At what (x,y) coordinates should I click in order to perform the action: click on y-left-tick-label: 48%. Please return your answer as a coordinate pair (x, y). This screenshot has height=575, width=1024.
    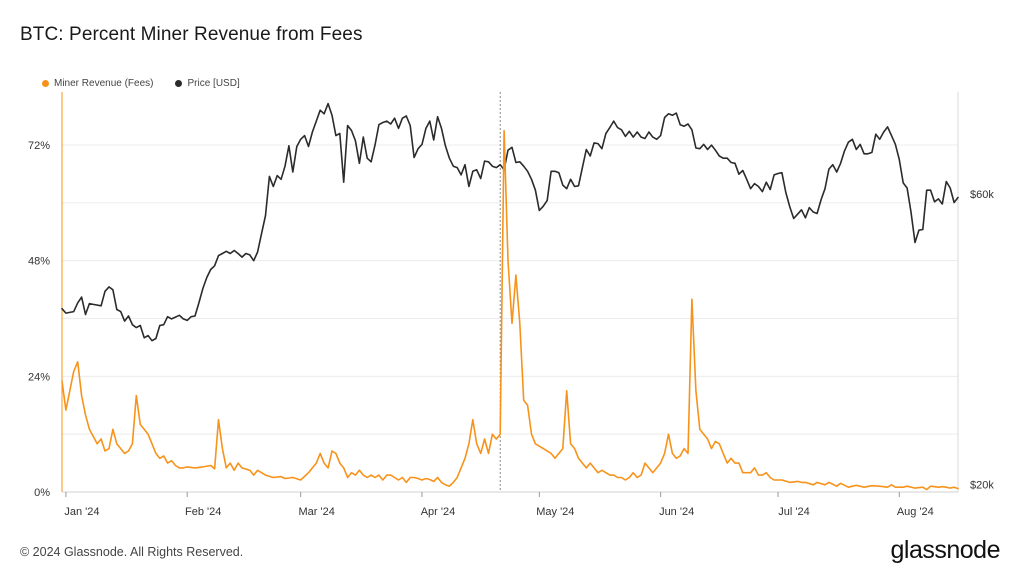
    Looking at the image, I should click on (39, 262).